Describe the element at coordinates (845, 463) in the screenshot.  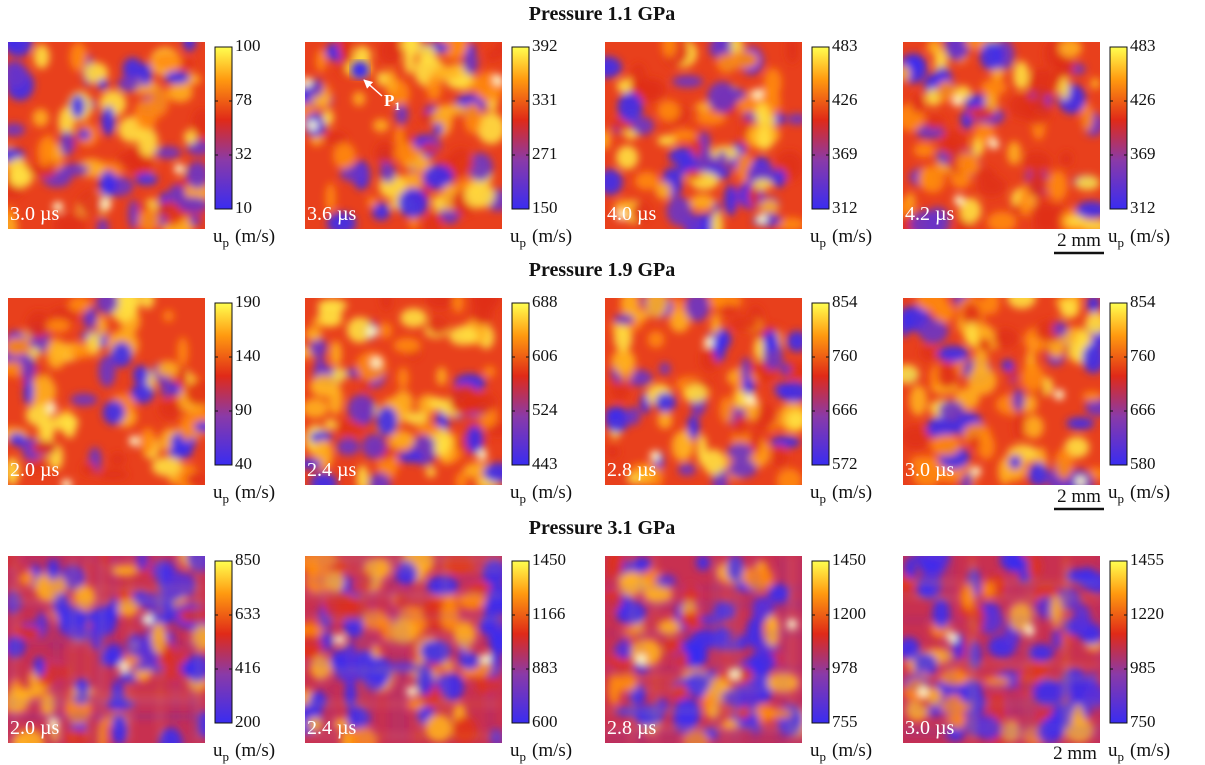
I see `colorbar-tick-label: 572` at that location.